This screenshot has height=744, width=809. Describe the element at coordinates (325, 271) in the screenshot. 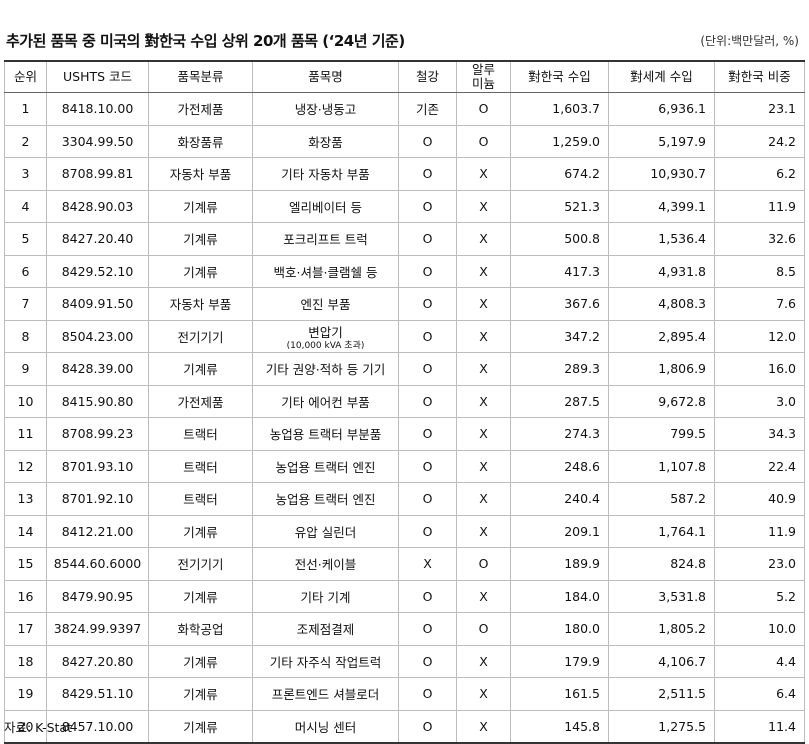

I see `cell-item: 백호·셔블·클램쉘 등` at that location.